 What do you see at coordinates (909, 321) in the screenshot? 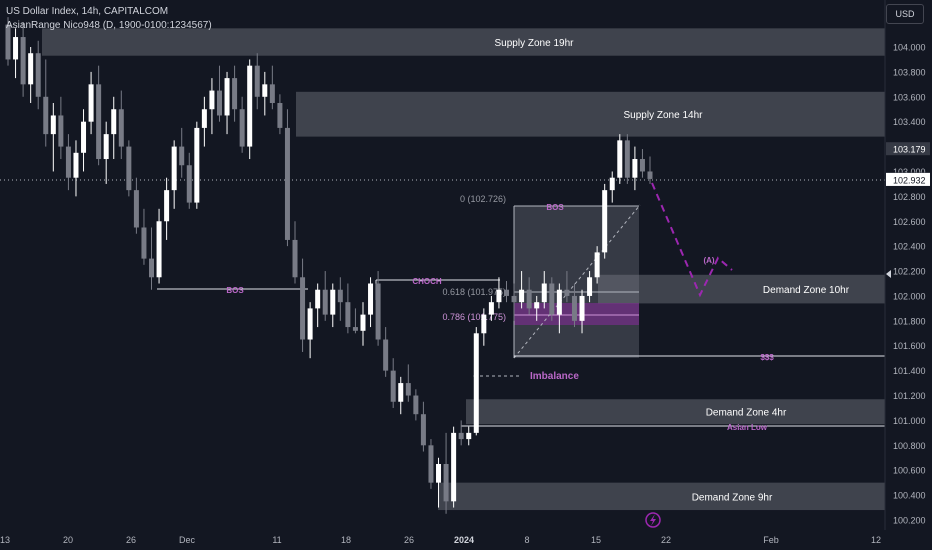
I see `price-tick-label: 101.800` at bounding box center [909, 321].